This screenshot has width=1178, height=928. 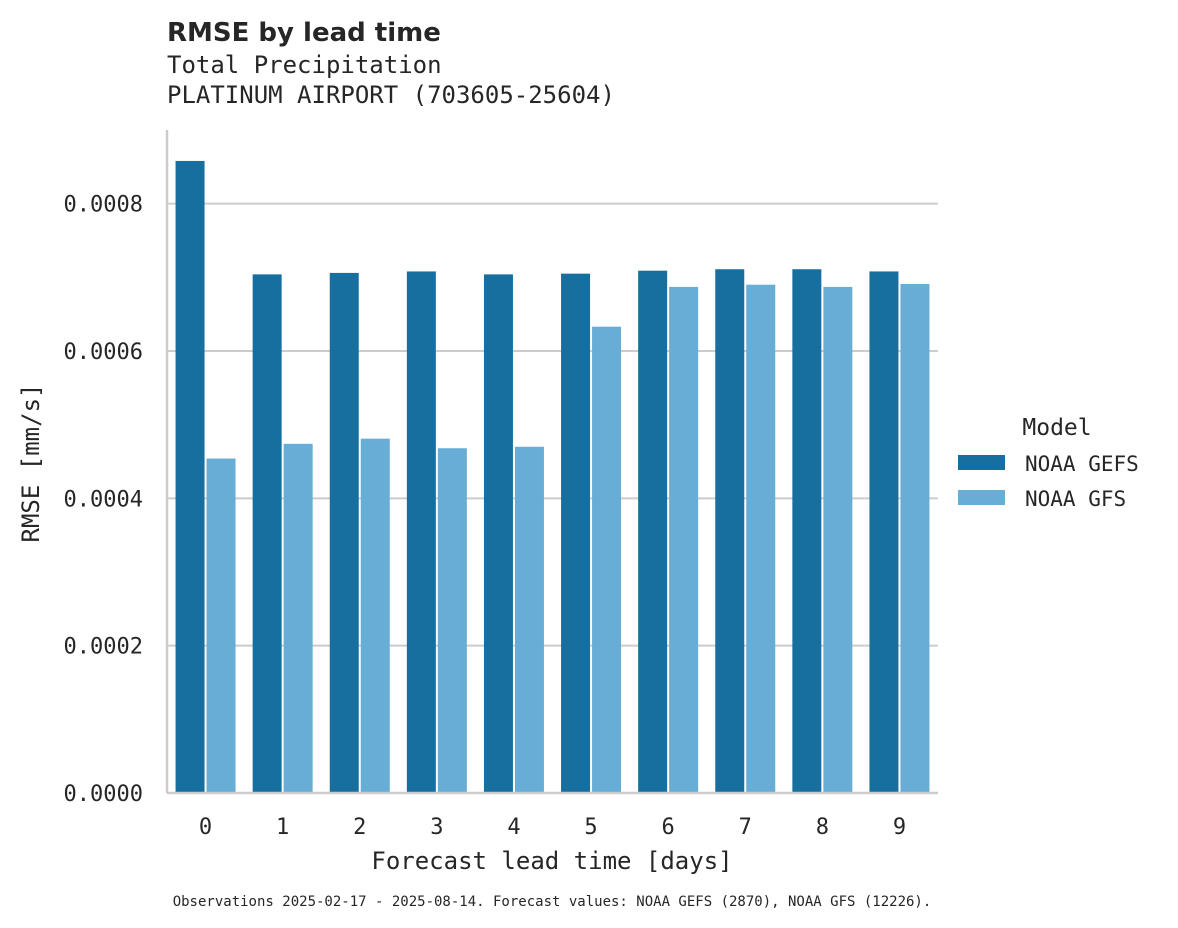 I want to click on x-tick-label: 9, so click(x=899, y=827).